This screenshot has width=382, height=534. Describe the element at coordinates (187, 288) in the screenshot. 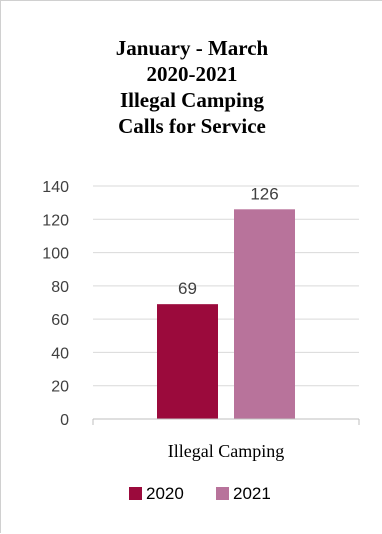

I see `data-label-2020: 69` at that location.